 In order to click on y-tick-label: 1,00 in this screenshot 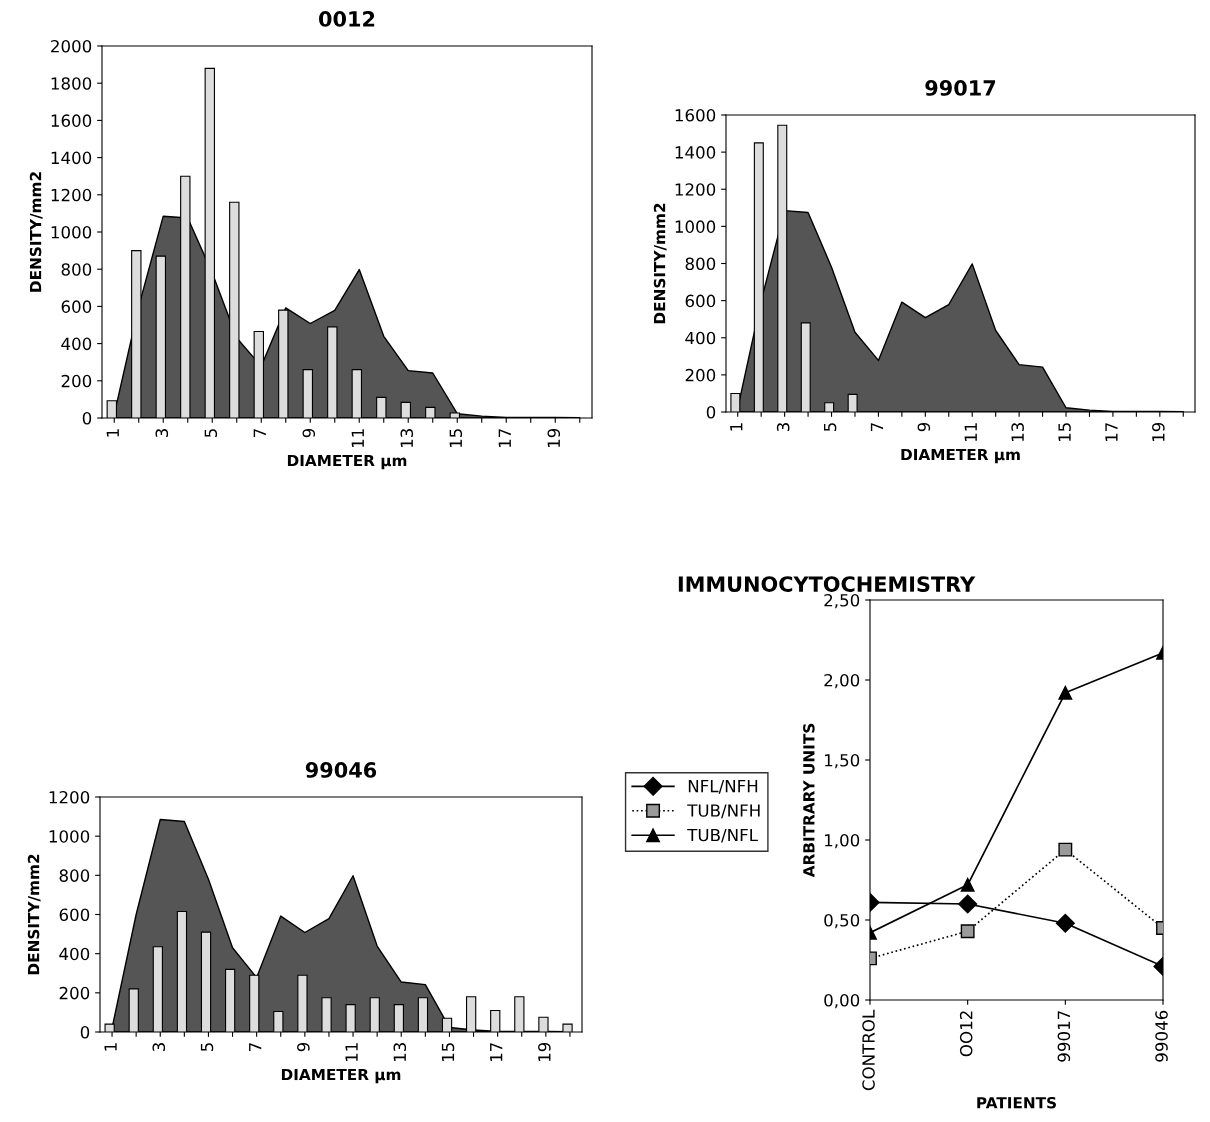, I will do `click(842, 841)`.